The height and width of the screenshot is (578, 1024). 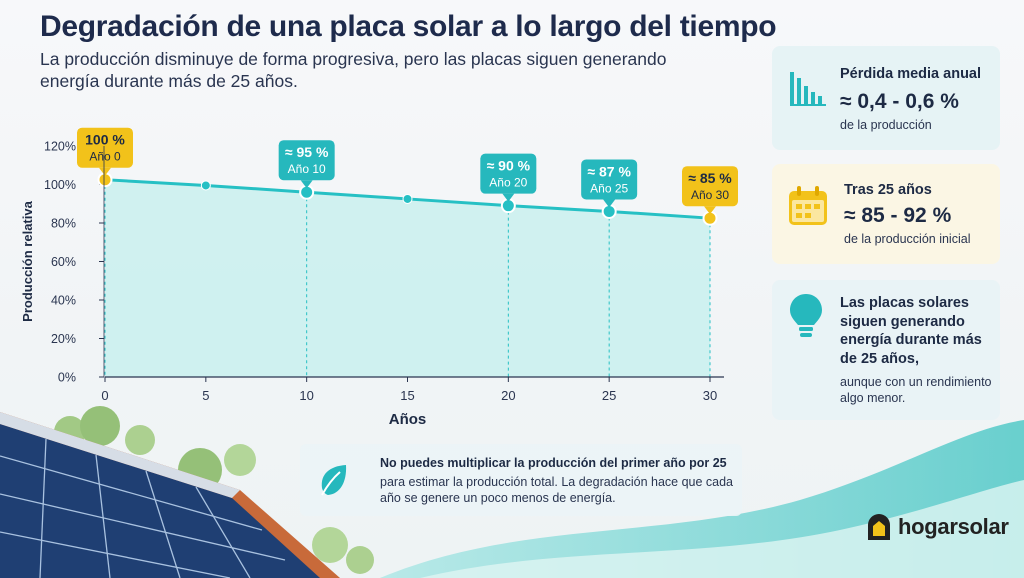 What do you see at coordinates (609, 171) in the screenshot?
I see `callout-value: ≈ 87 %` at bounding box center [609, 171].